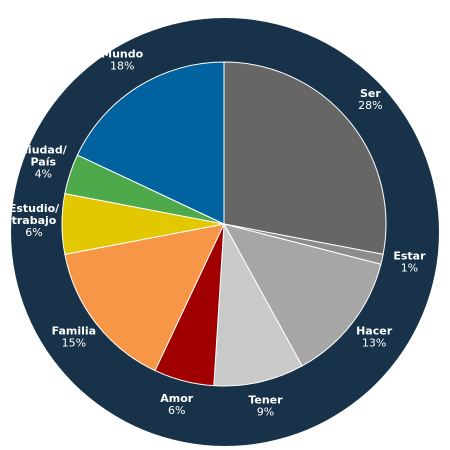 Image resolution: width=450 pixels, height=450 pixels. I want to click on slice-label: Tener, so click(265, 399).